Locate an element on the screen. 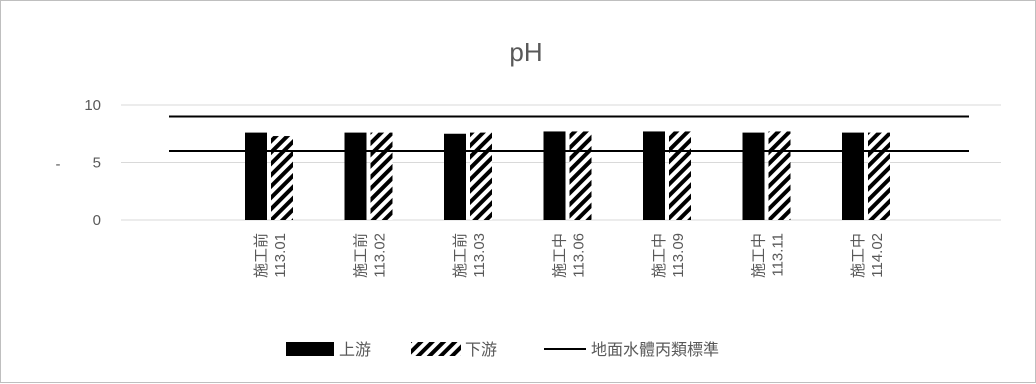  x-label-3: 施工前 113.03 is located at coordinates (470, 255).